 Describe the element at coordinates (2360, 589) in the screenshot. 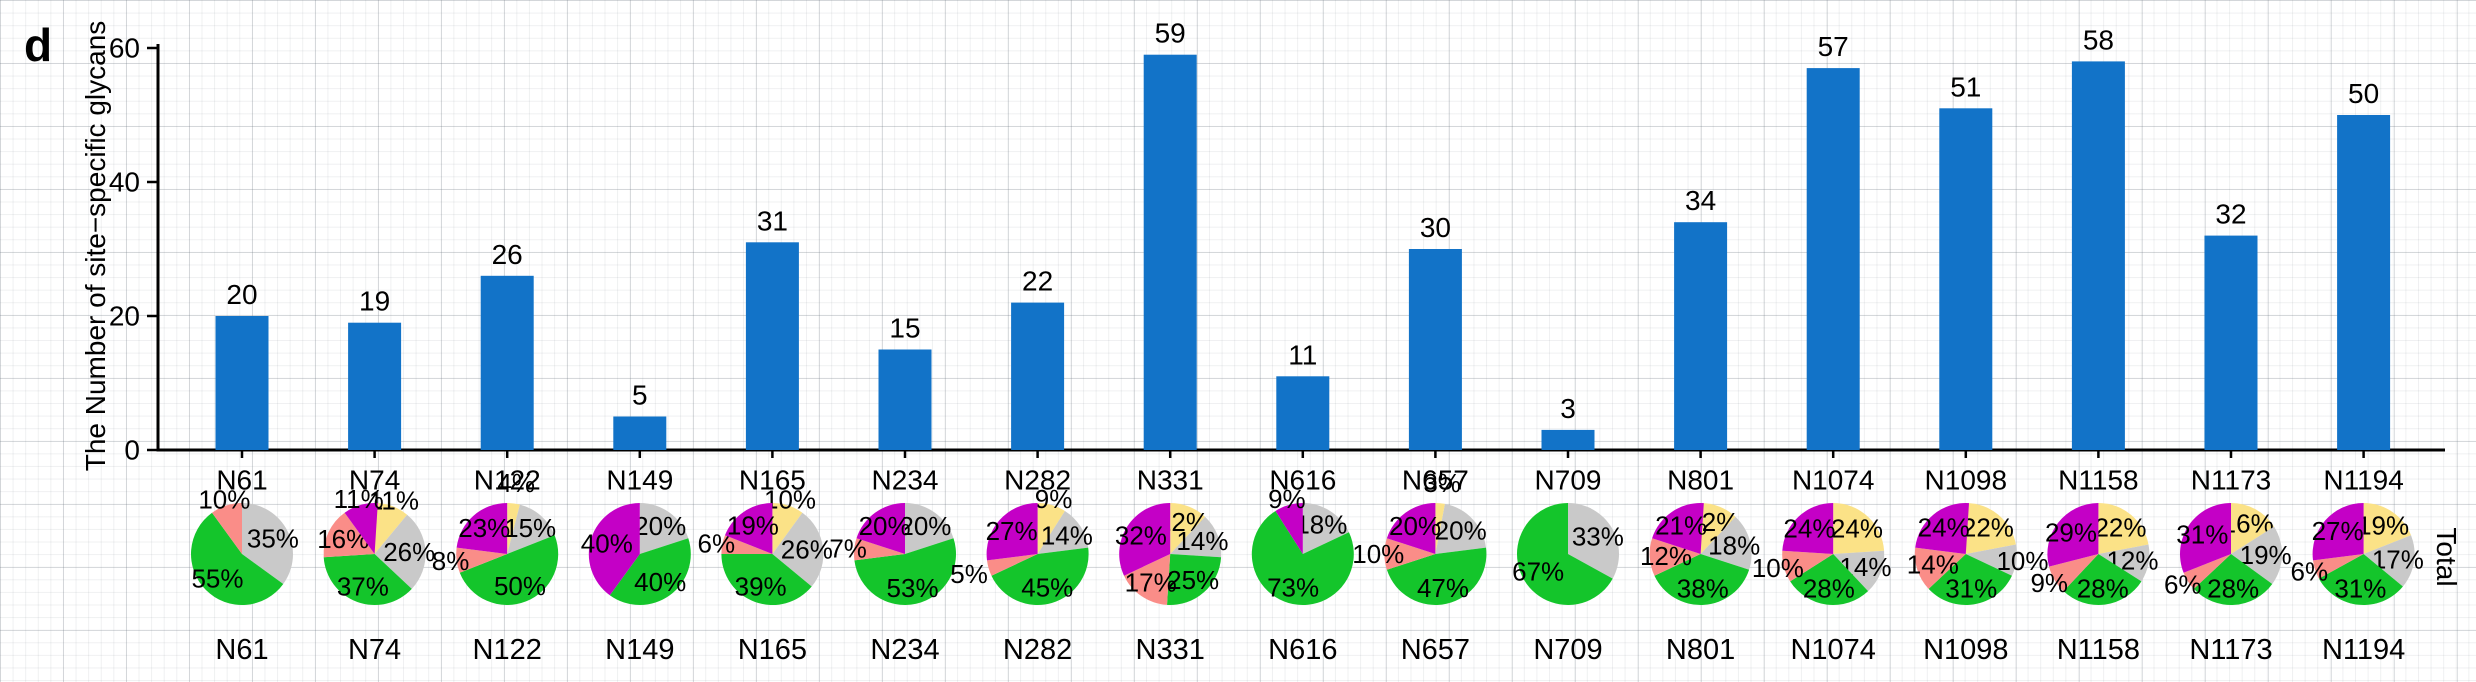

I see `pie-percent-label: 31%` at that location.